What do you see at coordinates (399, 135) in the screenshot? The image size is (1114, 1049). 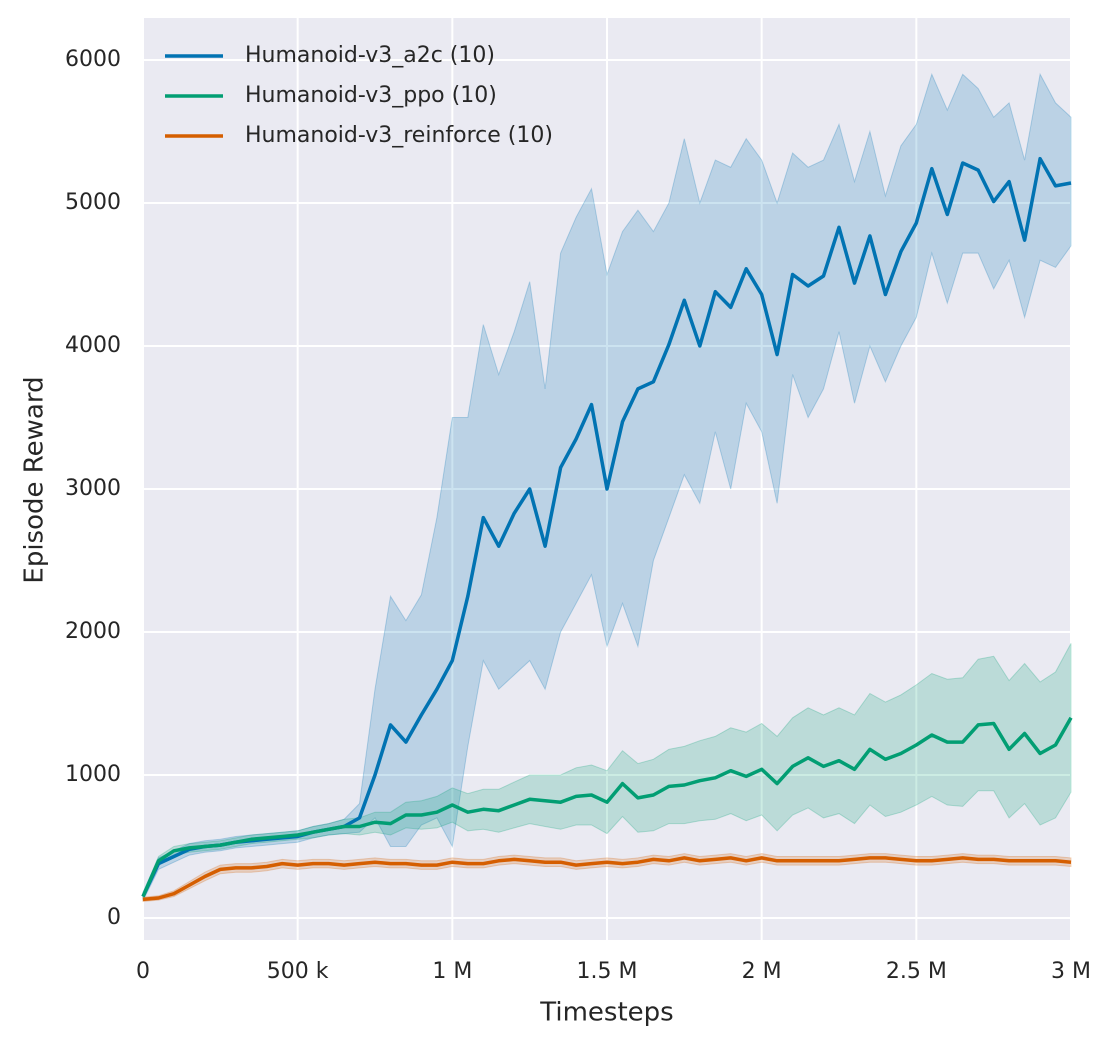 I see `legend-label: Humanoid-v3_reinforce (10)` at bounding box center [399, 135].